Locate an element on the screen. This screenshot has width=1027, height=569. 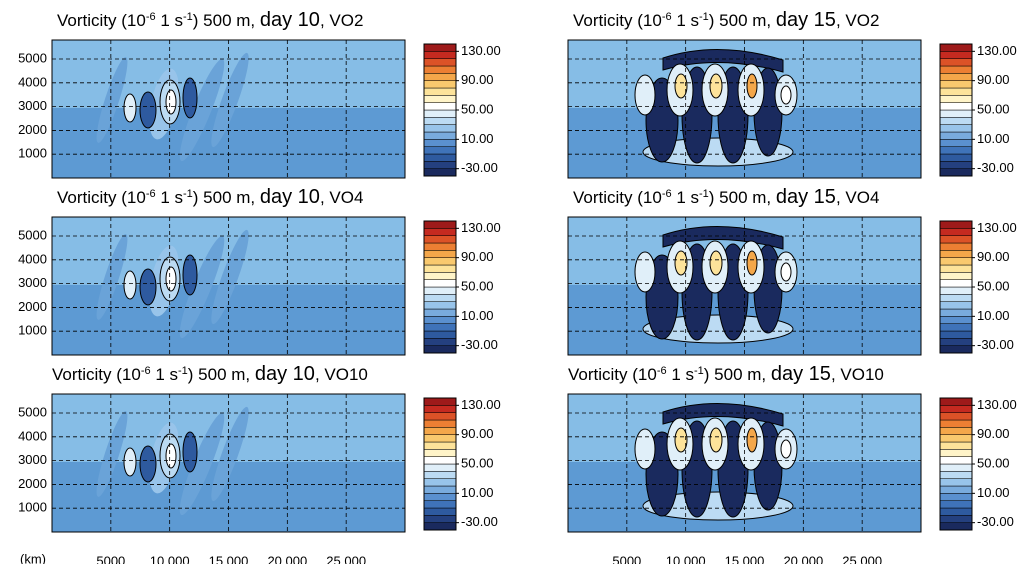
x-tick-label: 10 000 is located at coordinates (686, 558).